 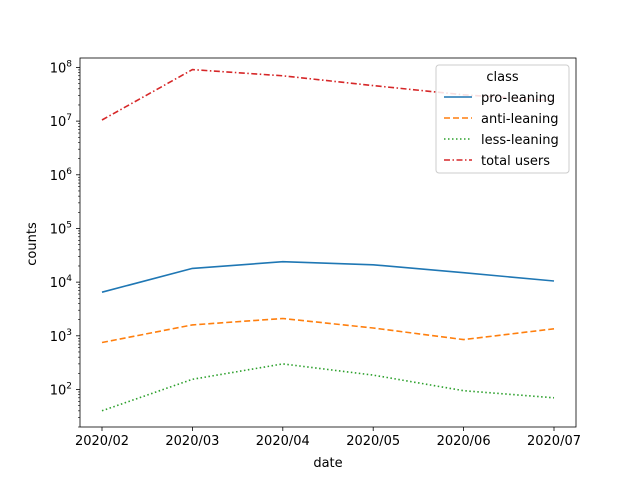 I want to click on x-tick-label: 2020/02, so click(x=102, y=441).